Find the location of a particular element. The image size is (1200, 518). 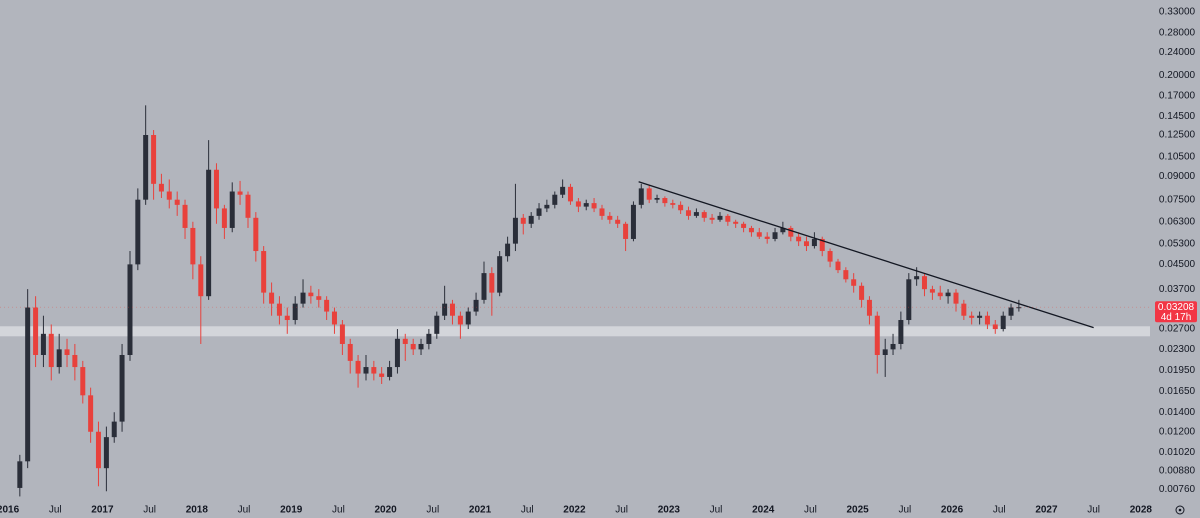

x-tick-label: 2025 is located at coordinates (858, 510).